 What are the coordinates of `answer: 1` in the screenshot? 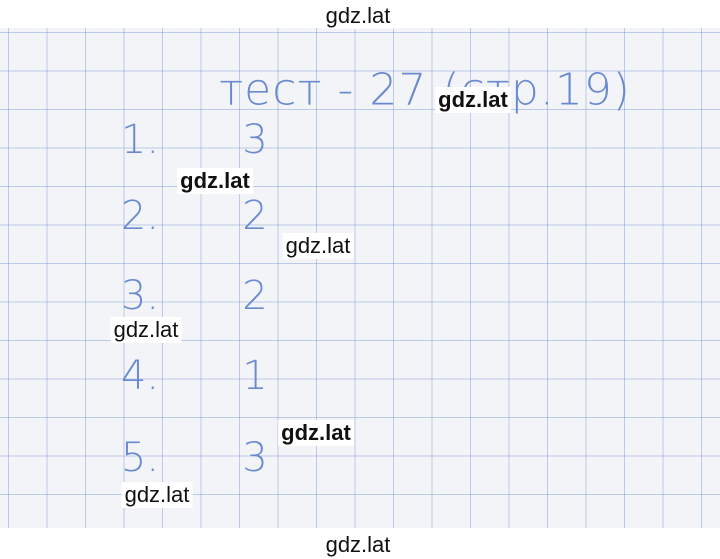 It's located at (255, 376).